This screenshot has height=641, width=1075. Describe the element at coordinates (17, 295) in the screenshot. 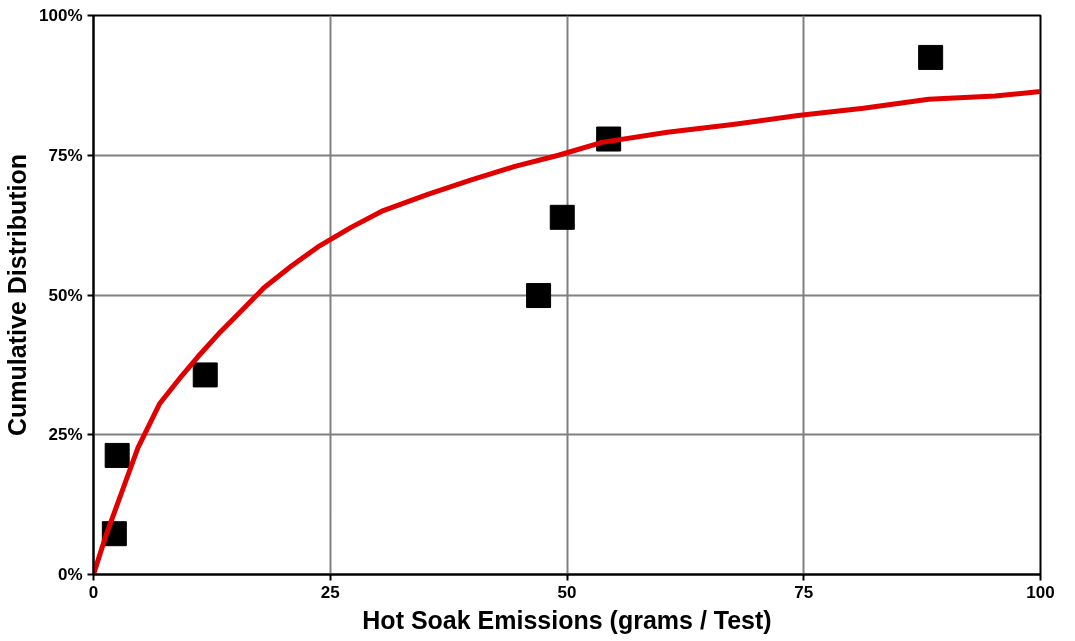

I see `y-axis-title: Cumulative Distribution` at that location.